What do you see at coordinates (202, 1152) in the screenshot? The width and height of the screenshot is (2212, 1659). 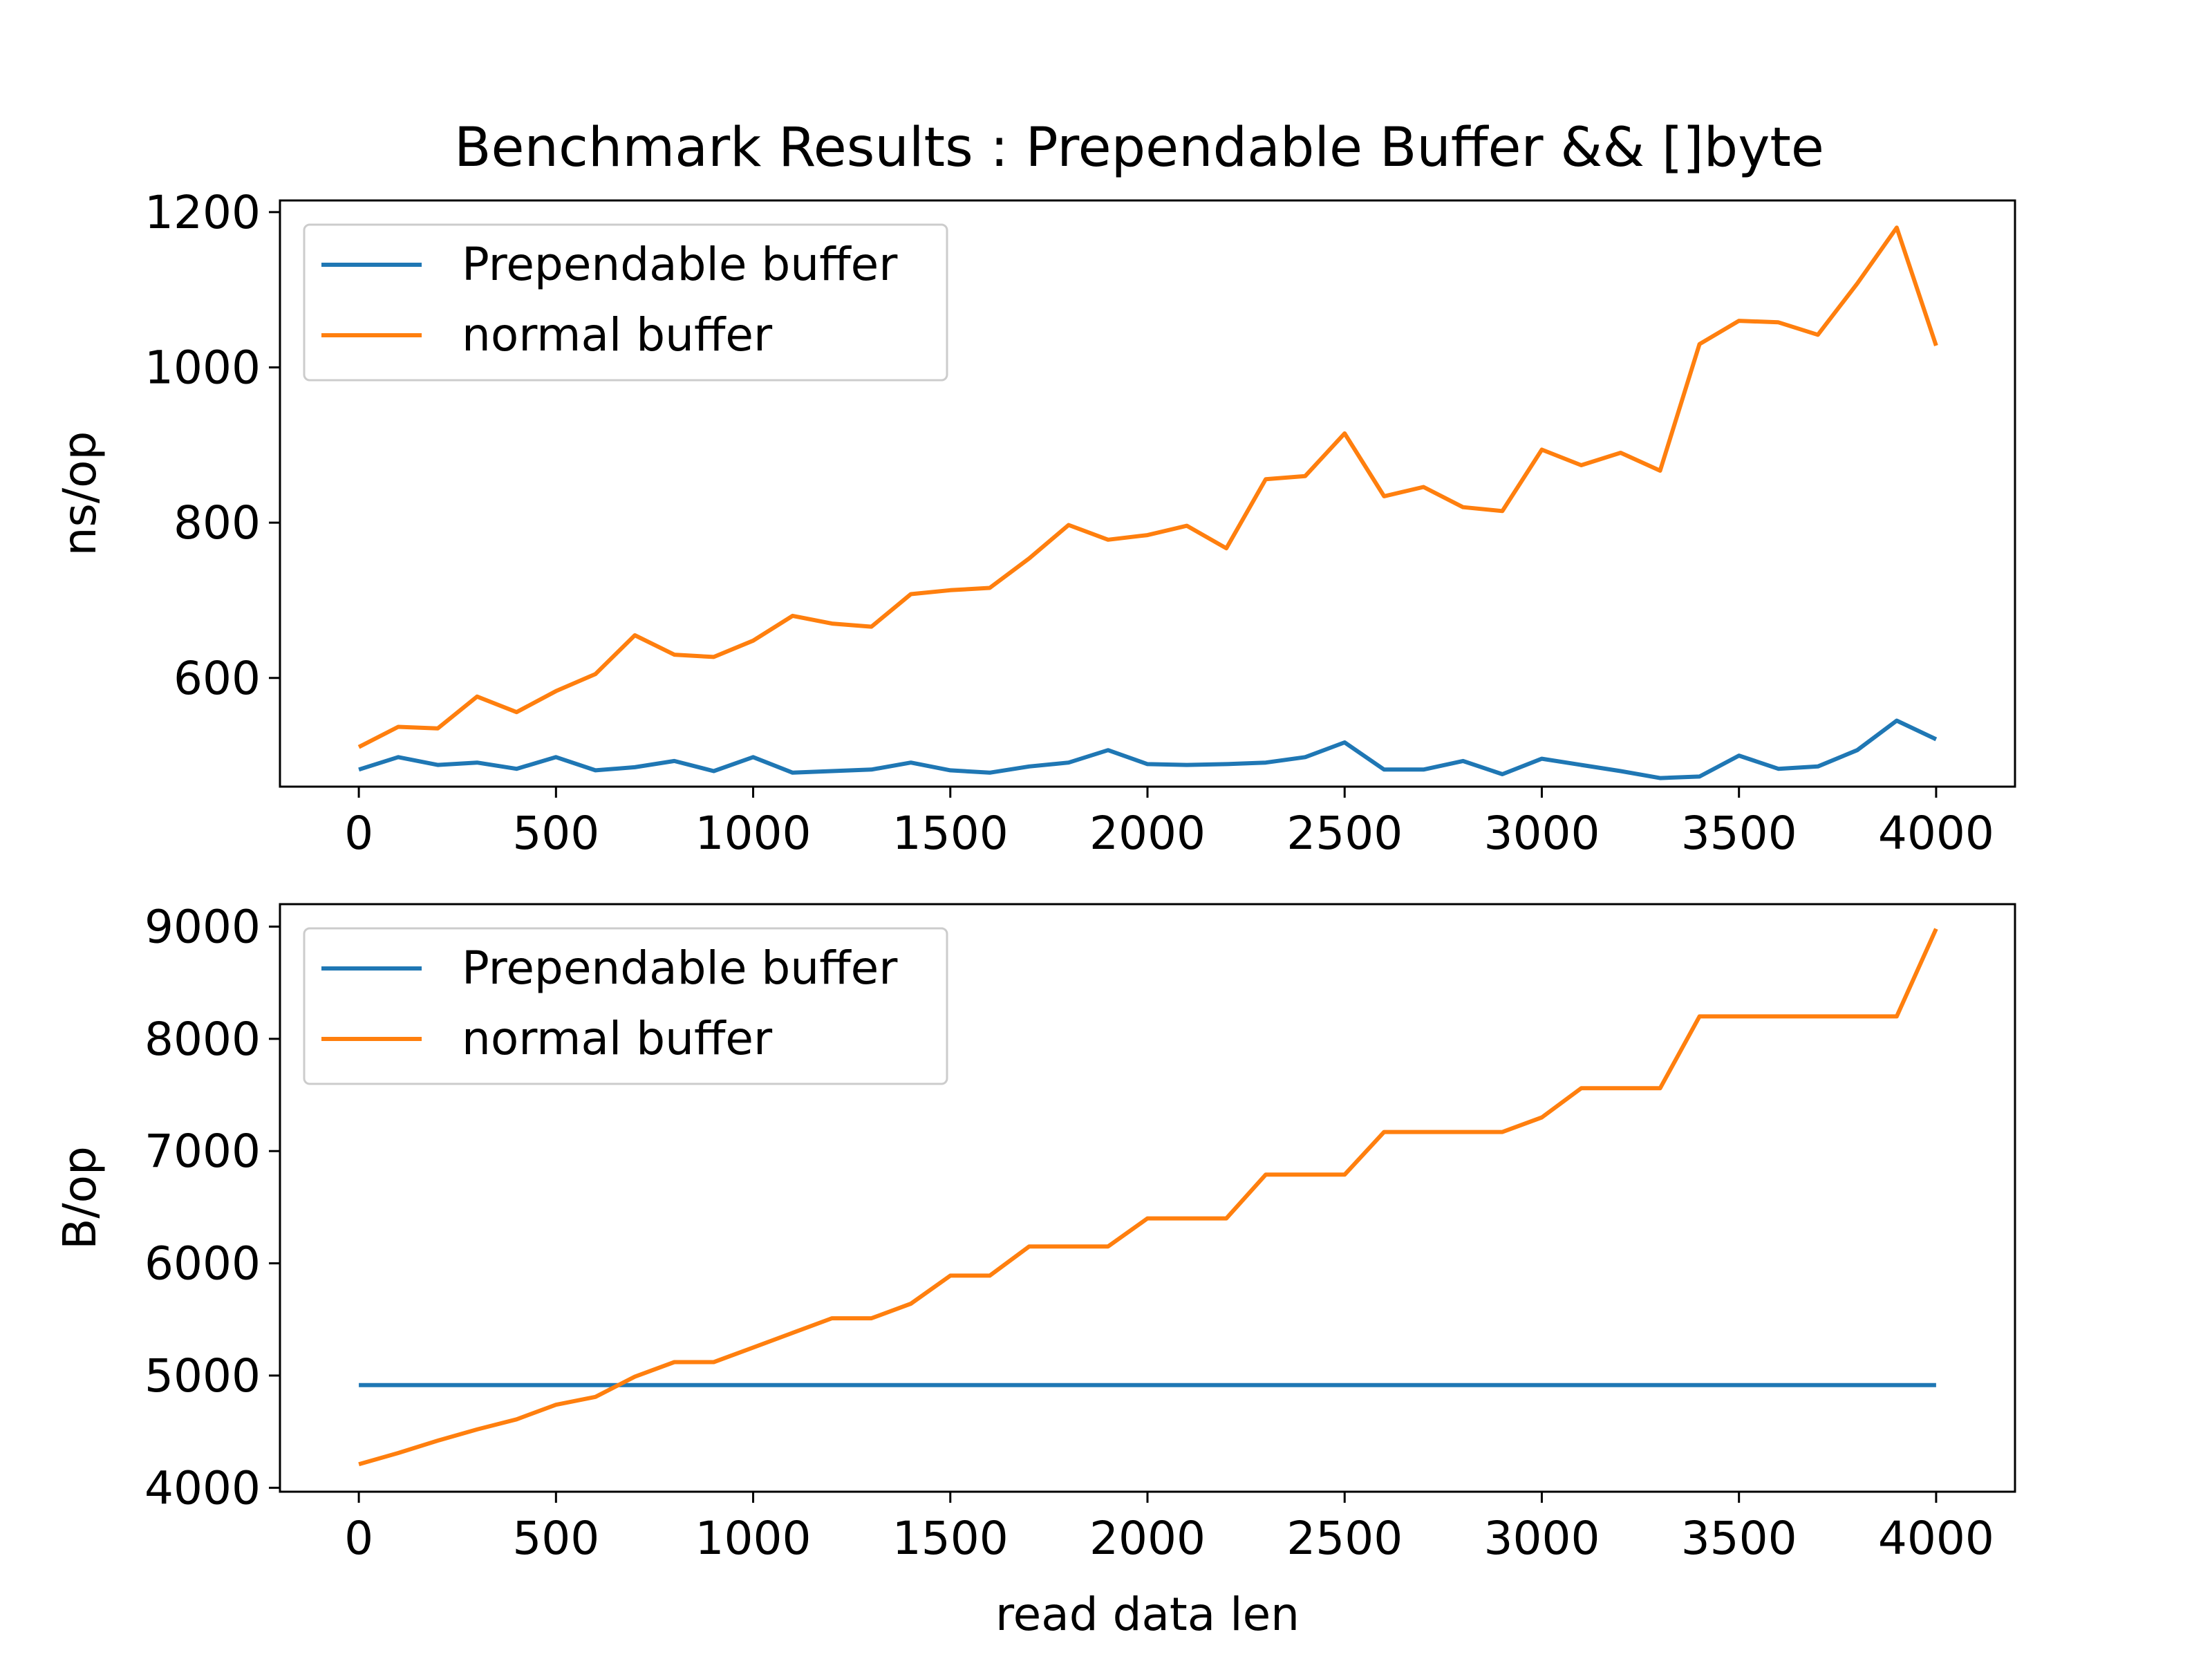 I see `y-tick-label: 7000` at bounding box center [202, 1152].